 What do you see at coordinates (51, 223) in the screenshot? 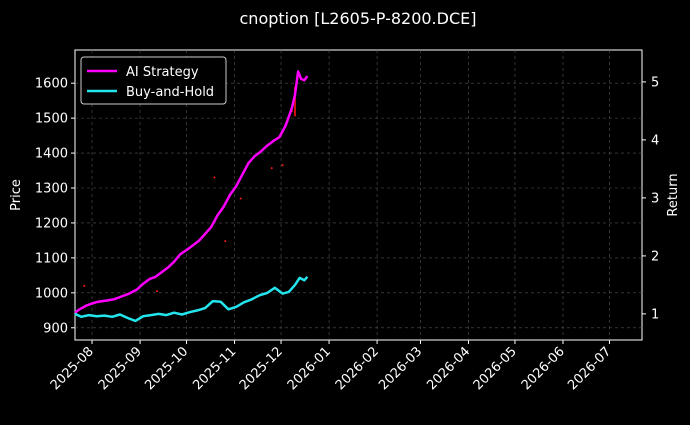
I see `y-tick-label: 1200` at bounding box center [51, 223].